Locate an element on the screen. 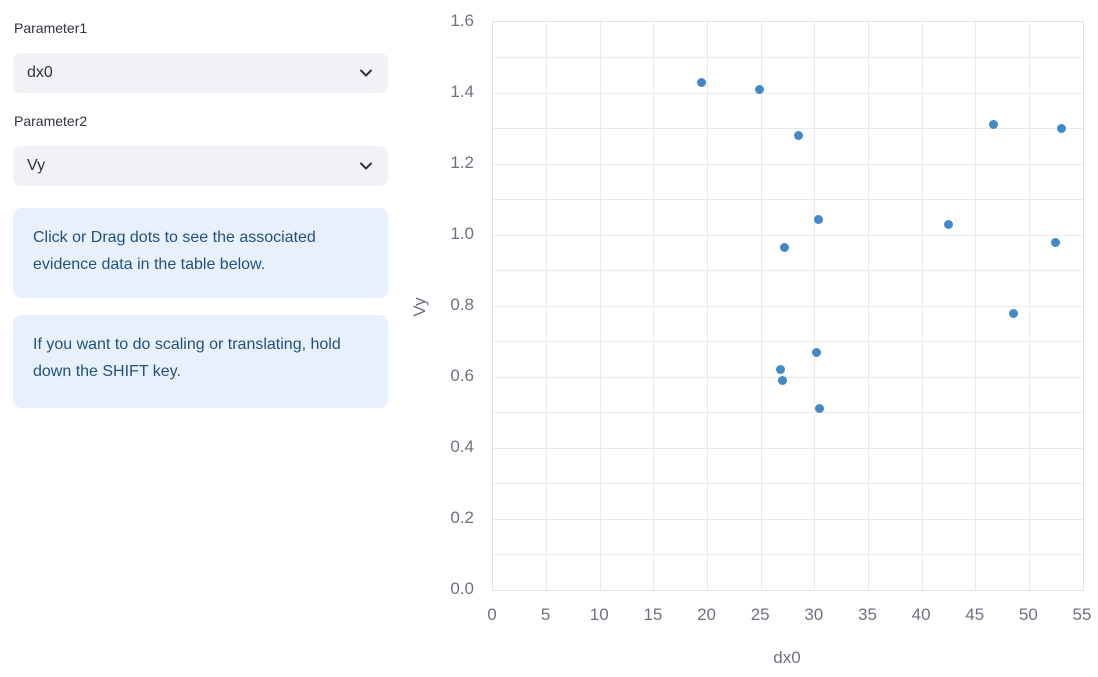 The image size is (1098, 677). x-tick-label: 40 is located at coordinates (921, 614).